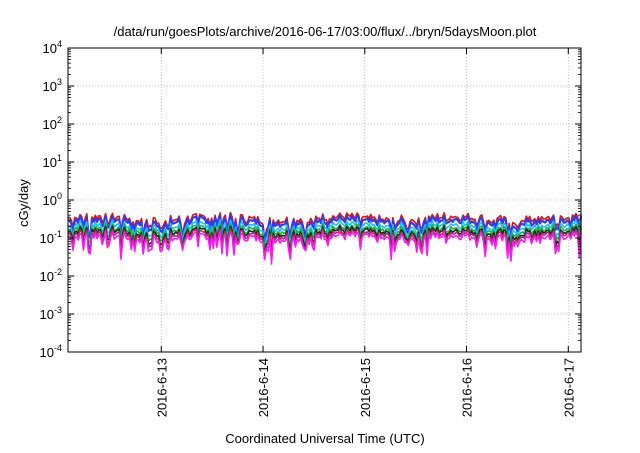  Describe the element at coordinates (52, 161) in the screenshot. I see `y-tick-label: 10¹` at that location.